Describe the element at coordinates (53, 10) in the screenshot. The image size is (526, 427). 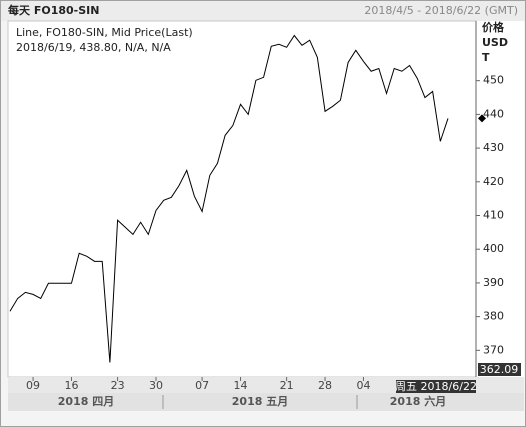
I see `header-title: 每天 FO180-SIN` at that location.